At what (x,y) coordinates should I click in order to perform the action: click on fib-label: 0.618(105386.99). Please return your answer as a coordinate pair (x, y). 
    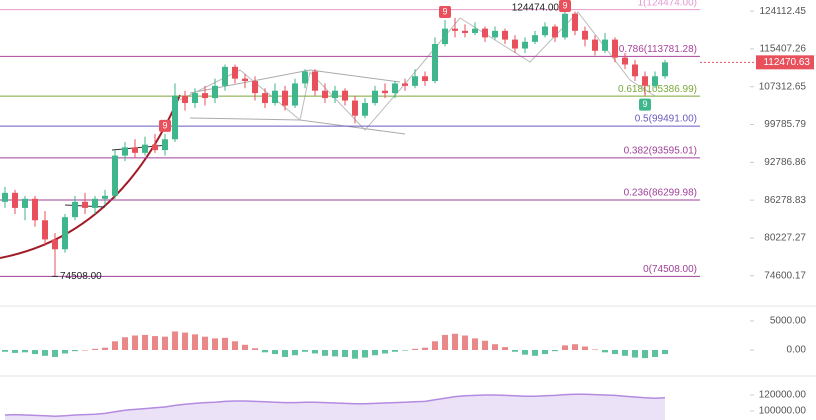
    Looking at the image, I should click on (657, 89).